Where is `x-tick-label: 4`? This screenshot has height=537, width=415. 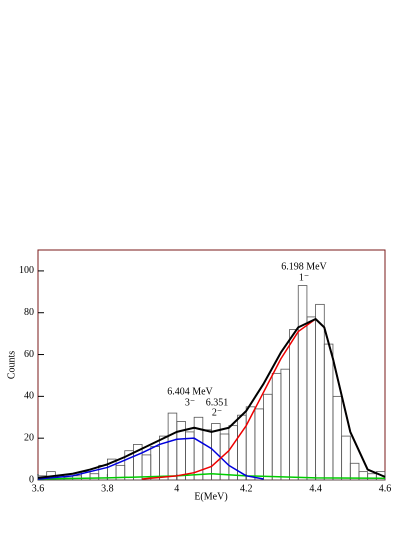 x-tick-label: 4 is located at coordinates (176, 488).